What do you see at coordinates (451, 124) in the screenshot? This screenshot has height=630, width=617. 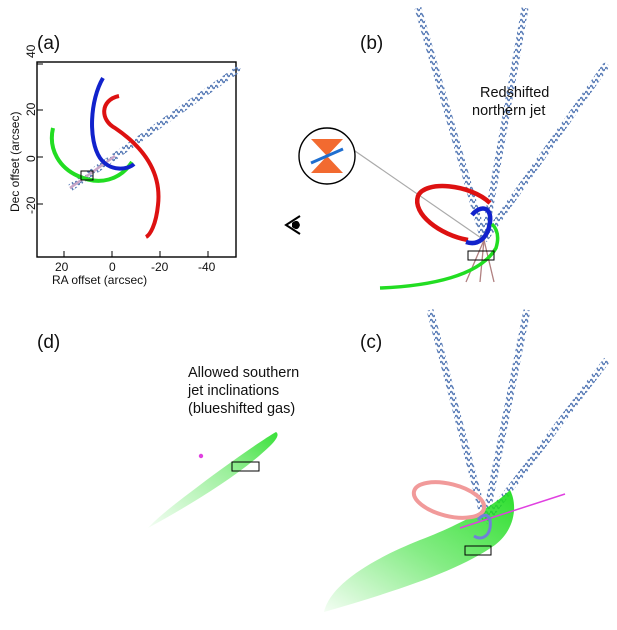 I see `panel-b-jet-left` at bounding box center [451, 124].